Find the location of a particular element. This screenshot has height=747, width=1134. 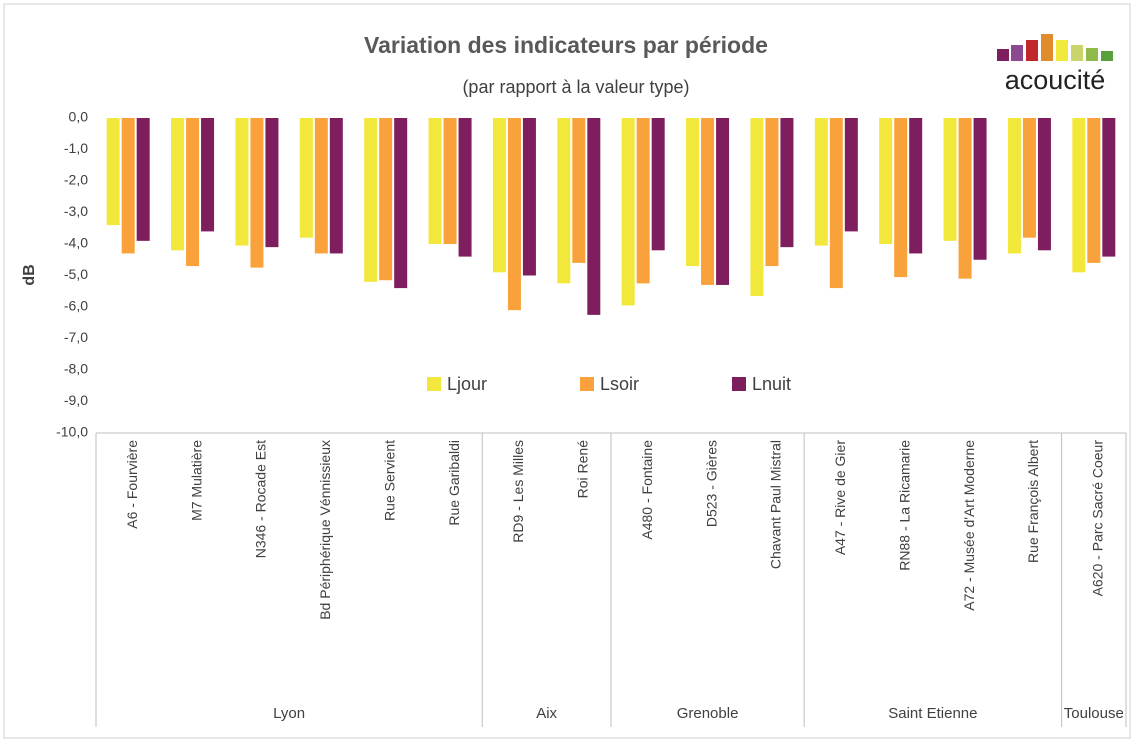

x-tick-label: Chavant Paul Mistral is located at coordinates (776, 504).